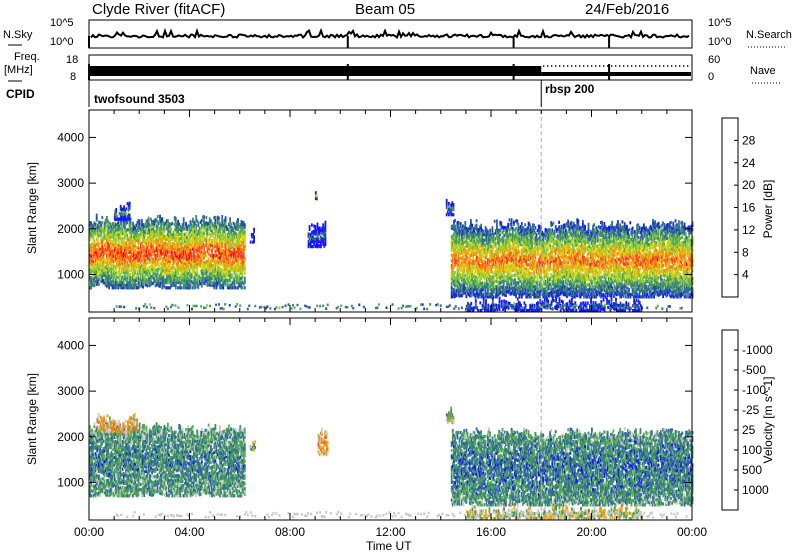 The image size is (800, 554). Describe the element at coordinates (18, 35) in the screenshot. I see `nsky-label: N.Sky` at that location.